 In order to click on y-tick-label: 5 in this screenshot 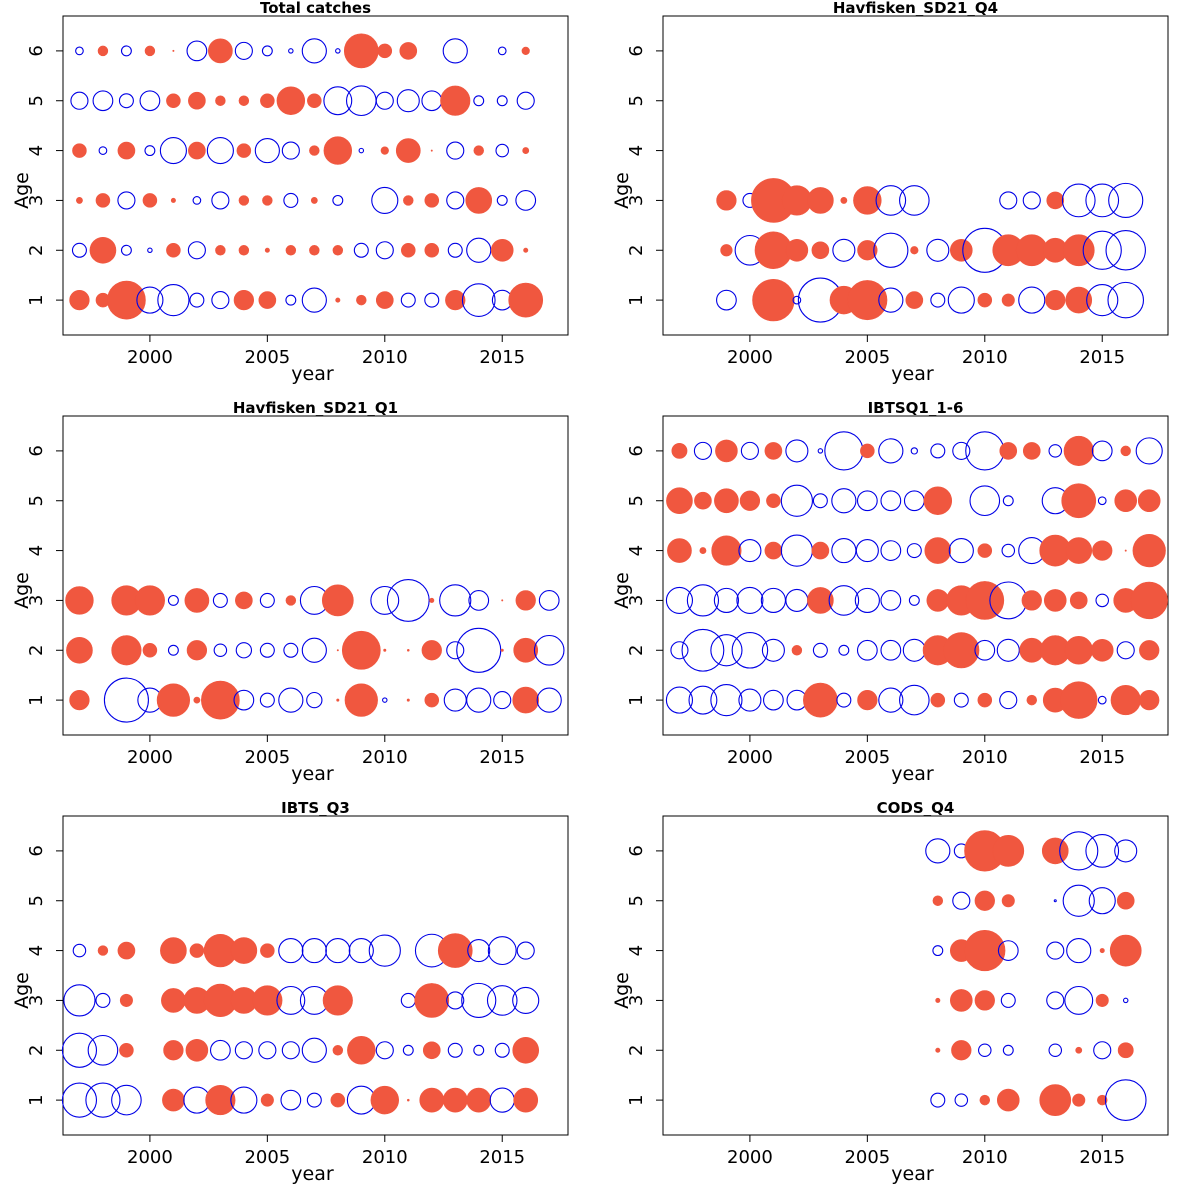, I will do `click(636, 500)`.